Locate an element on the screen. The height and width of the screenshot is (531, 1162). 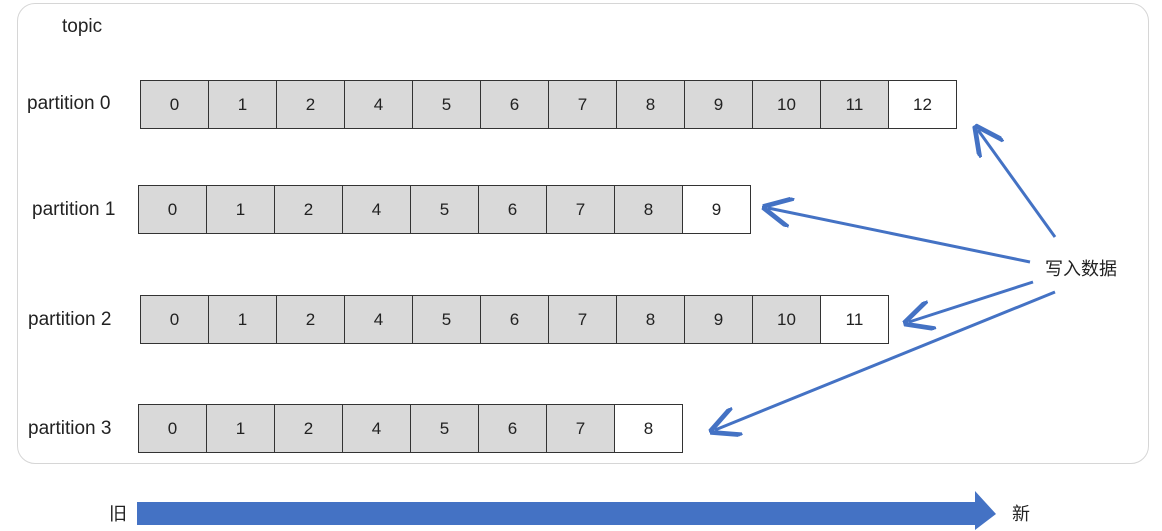
partition-3-offset-cell: 0 is located at coordinates (172, 428).